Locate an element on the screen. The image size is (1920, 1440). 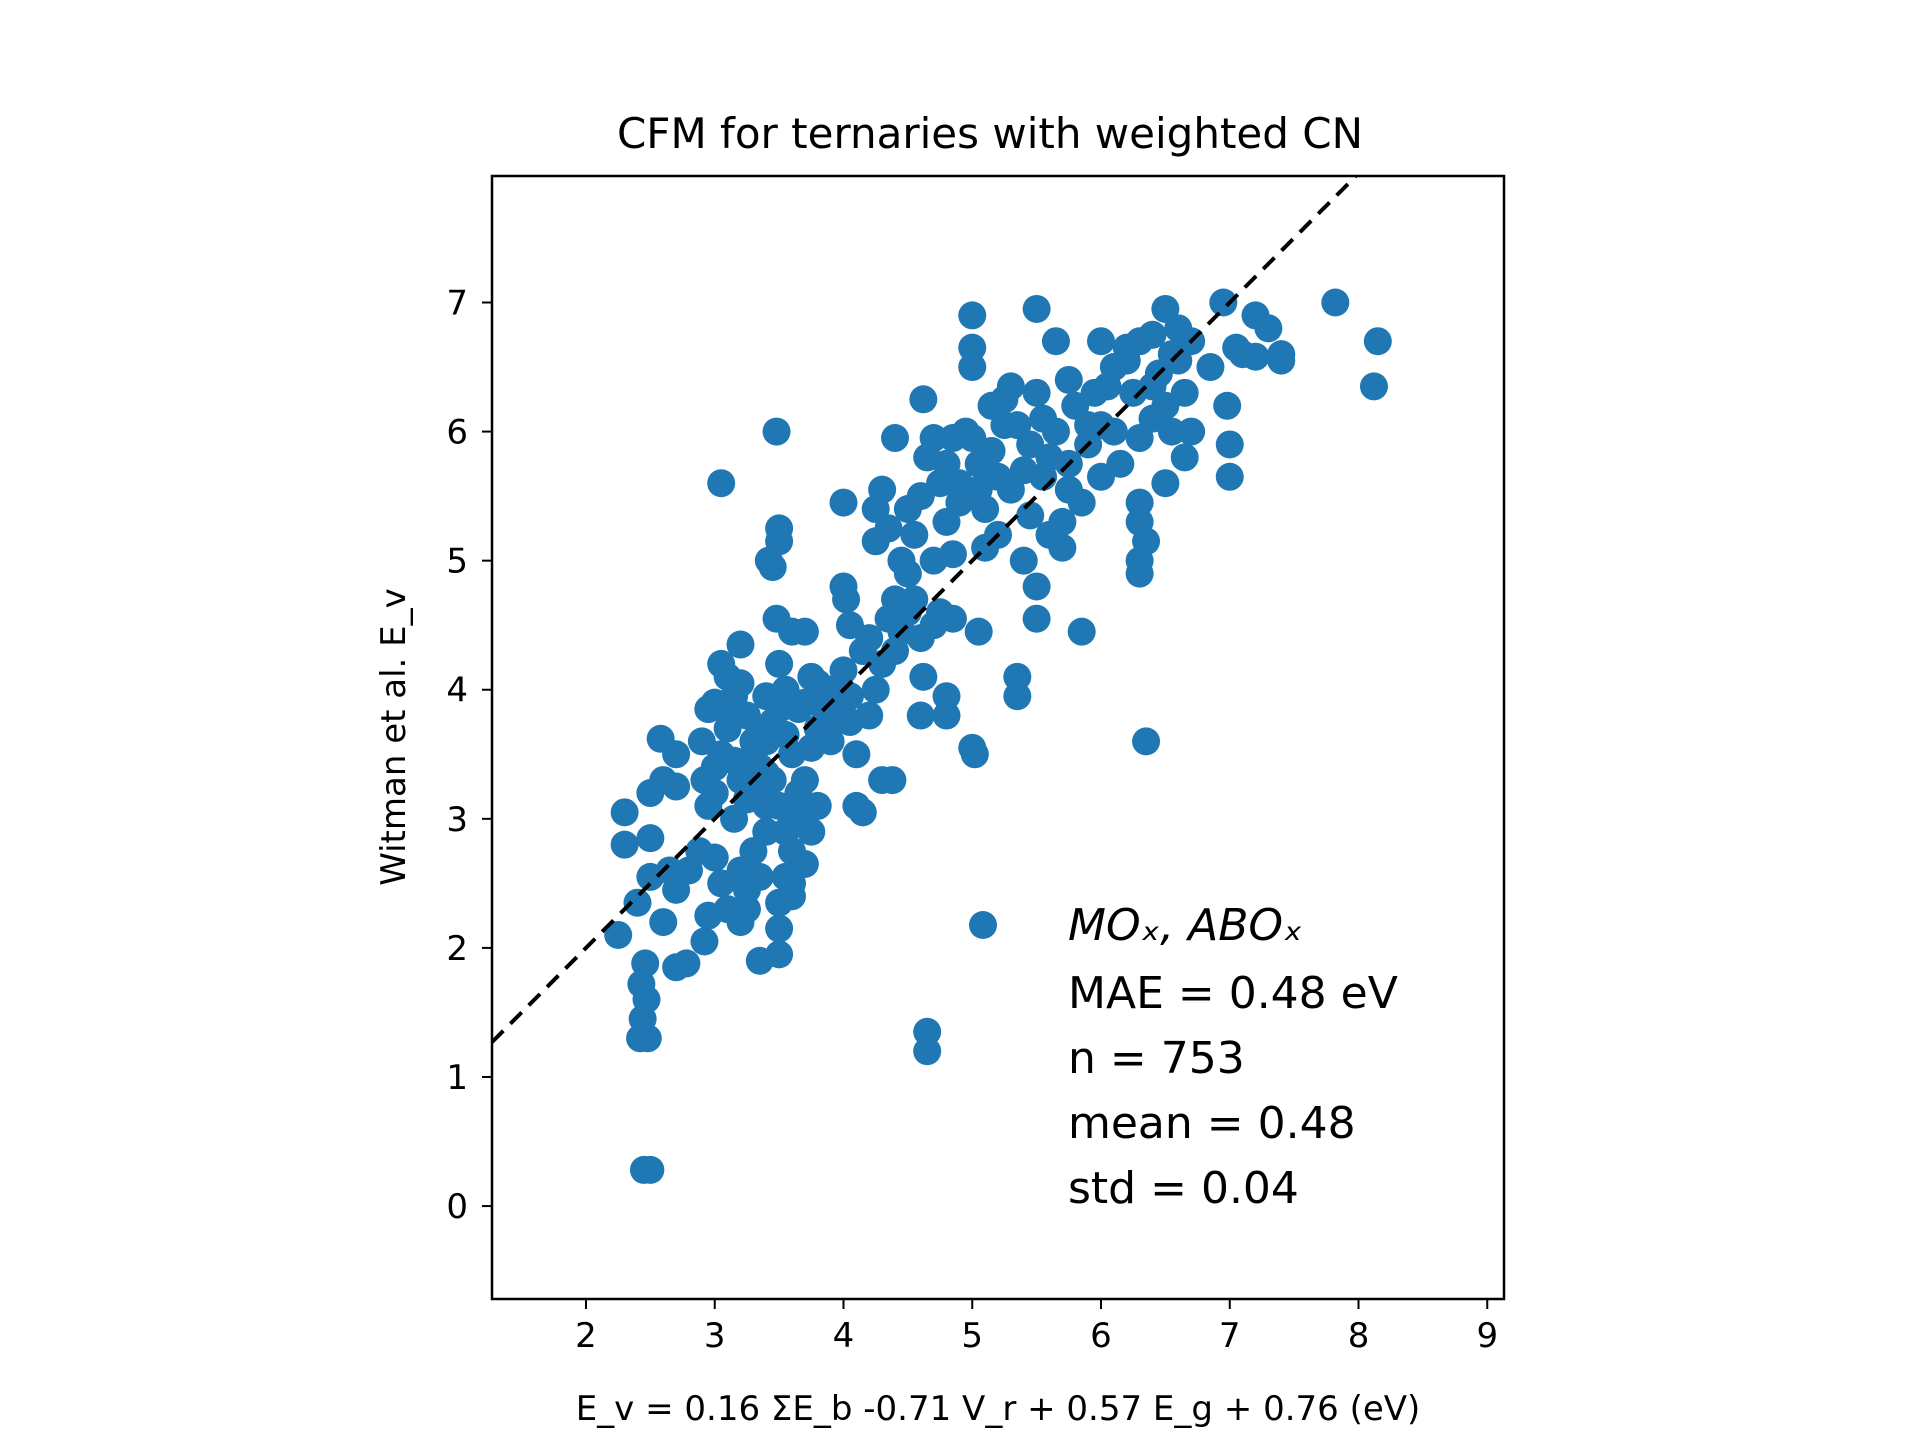
y-tick-layer: 0 1 2 3 4 5 6 7 is located at coordinates (469, 755).